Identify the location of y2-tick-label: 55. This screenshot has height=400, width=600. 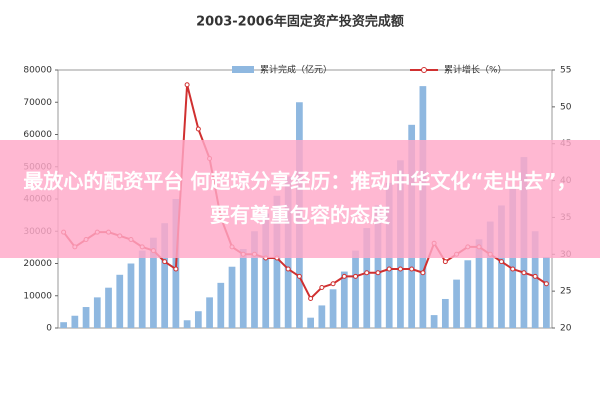
(565, 71).